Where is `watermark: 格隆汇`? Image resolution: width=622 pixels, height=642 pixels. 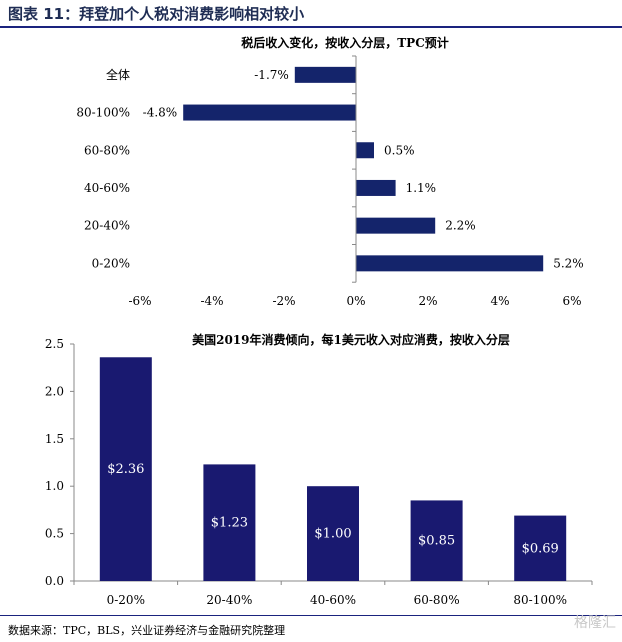 watermark: 格隆汇 is located at coordinates (595, 623).